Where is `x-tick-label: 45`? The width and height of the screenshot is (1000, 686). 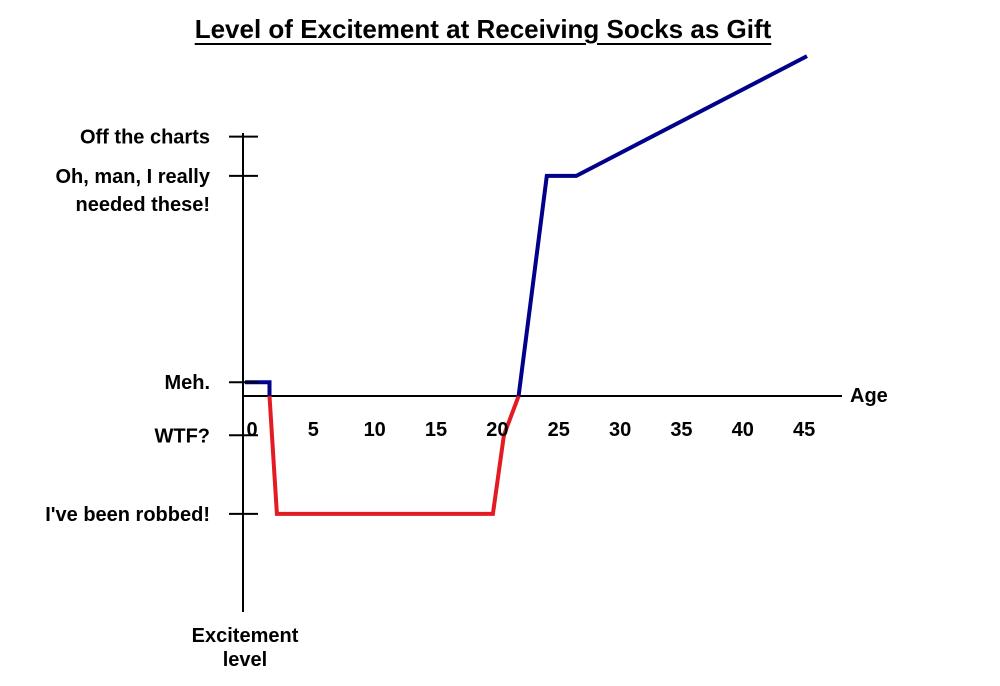 x-tick-label: 45 is located at coordinates (804, 430).